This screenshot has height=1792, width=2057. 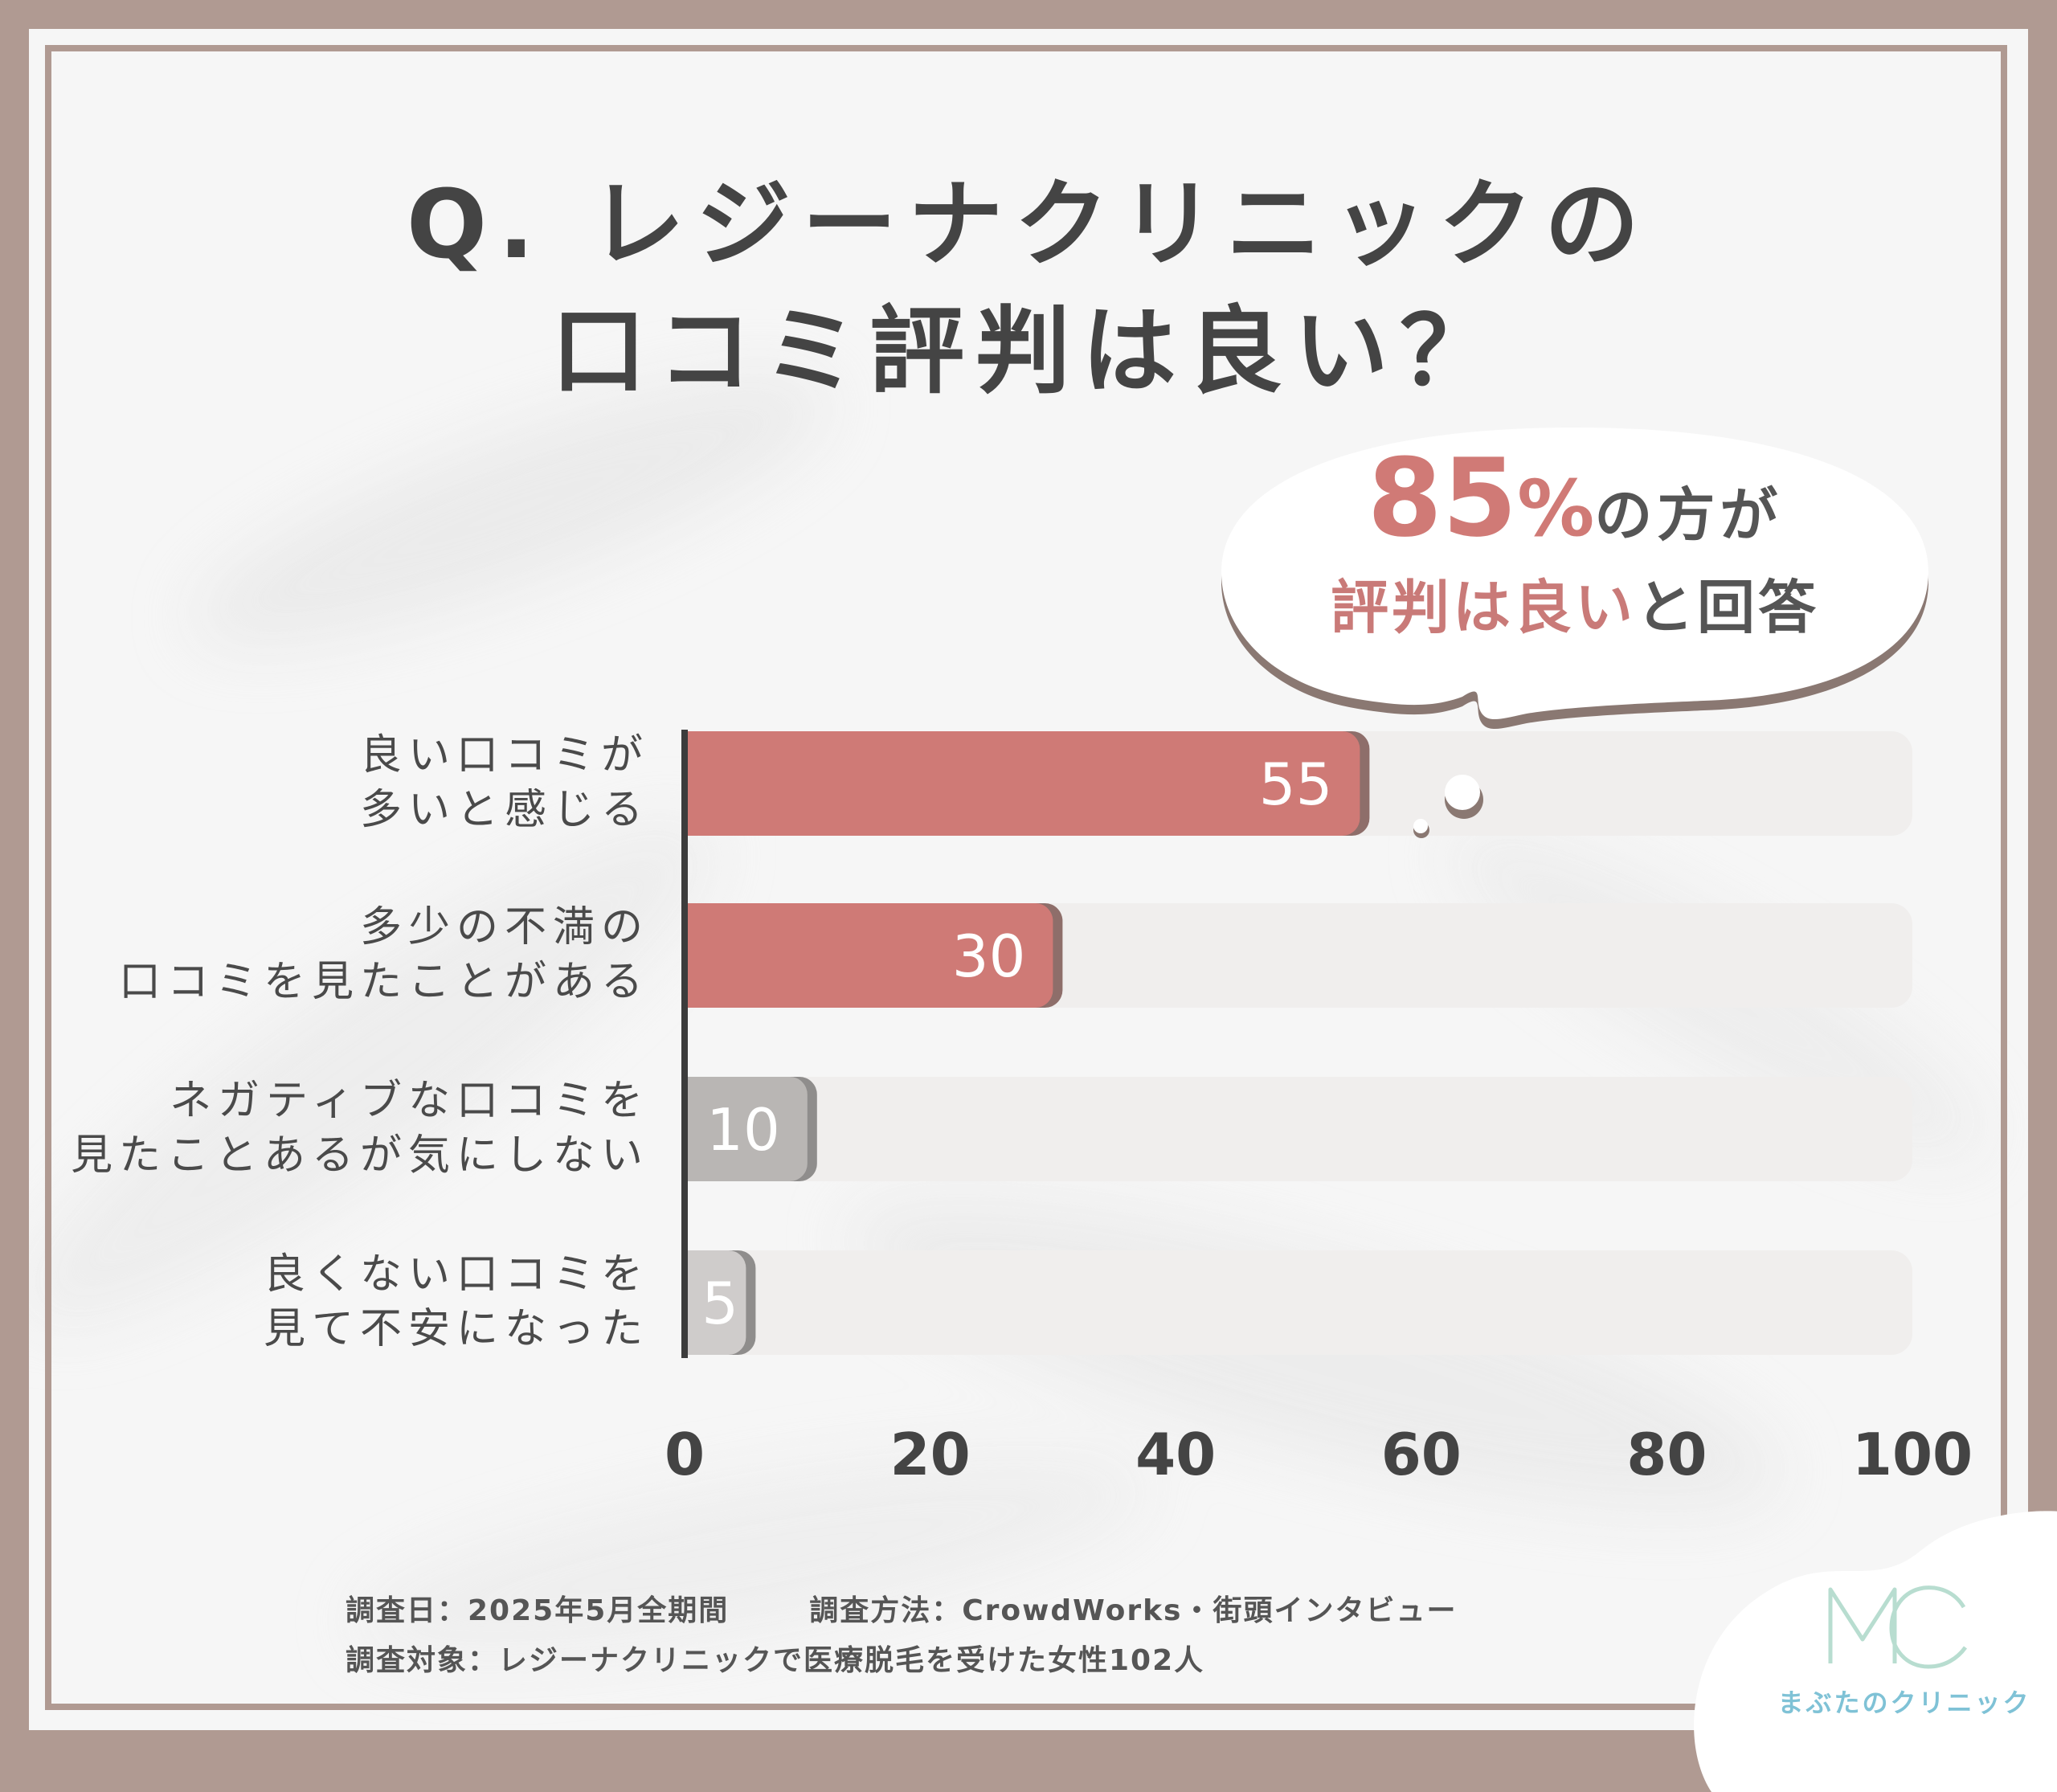 I want to click on callout-line-2-rest: と回答, so click(x=1728, y=607).